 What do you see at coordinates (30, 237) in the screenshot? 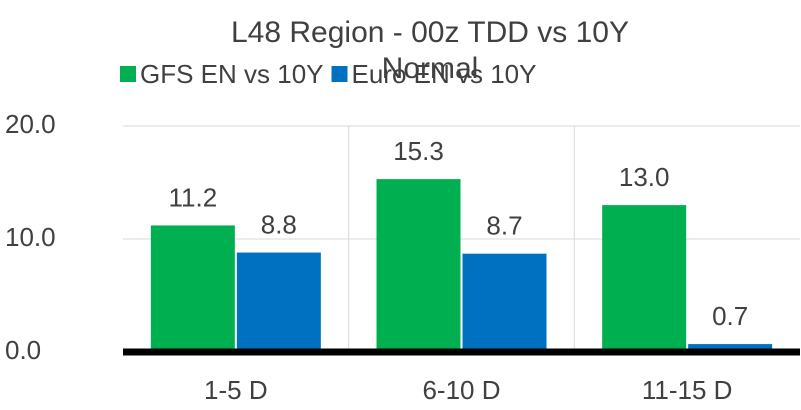
I see `y-tick-label: 10.0` at bounding box center [30, 237].